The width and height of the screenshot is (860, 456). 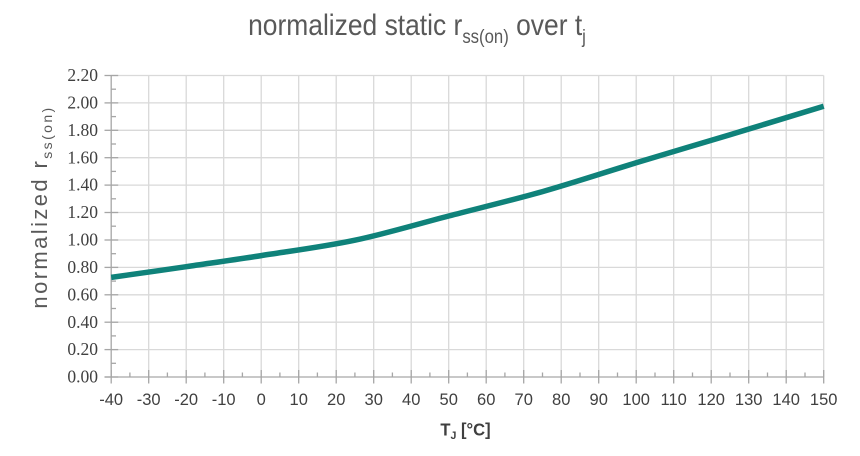 What do you see at coordinates (336, 400) in the screenshot?
I see `svg-text: 20` at bounding box center [336, 400].